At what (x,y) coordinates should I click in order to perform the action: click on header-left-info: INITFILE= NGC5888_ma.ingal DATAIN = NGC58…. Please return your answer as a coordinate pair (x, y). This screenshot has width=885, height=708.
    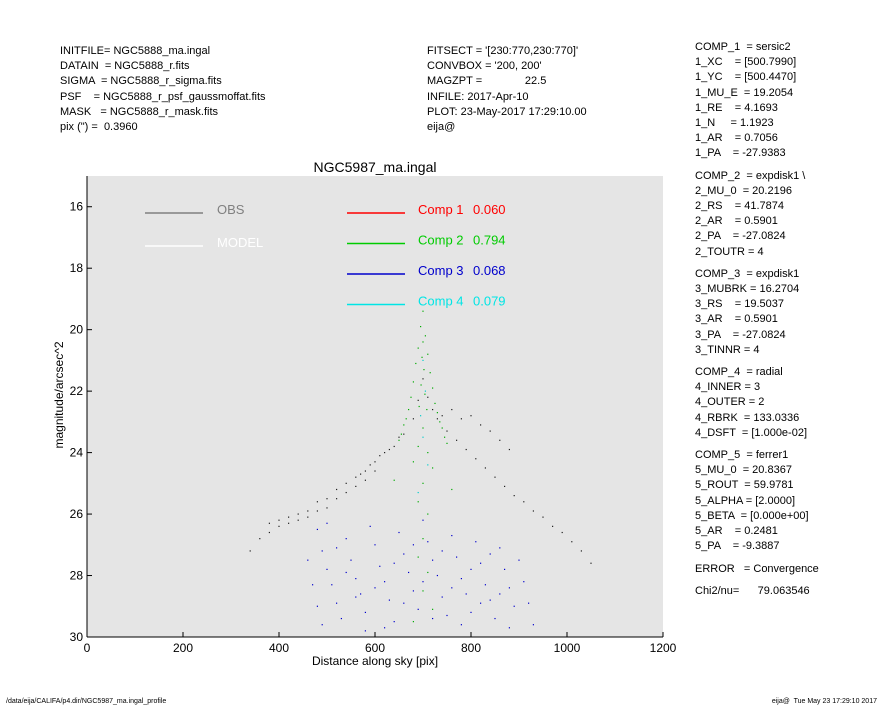
    Looking at the image, I should click on (163, 89).